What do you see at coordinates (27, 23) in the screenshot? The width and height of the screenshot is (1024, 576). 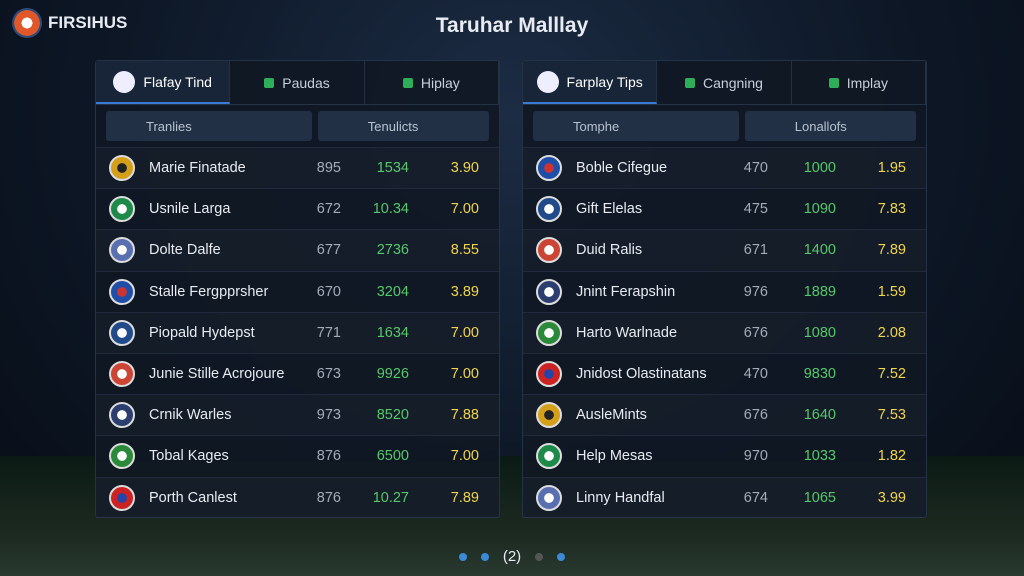 I see `logo-icon` at bounding box center [27, 23].